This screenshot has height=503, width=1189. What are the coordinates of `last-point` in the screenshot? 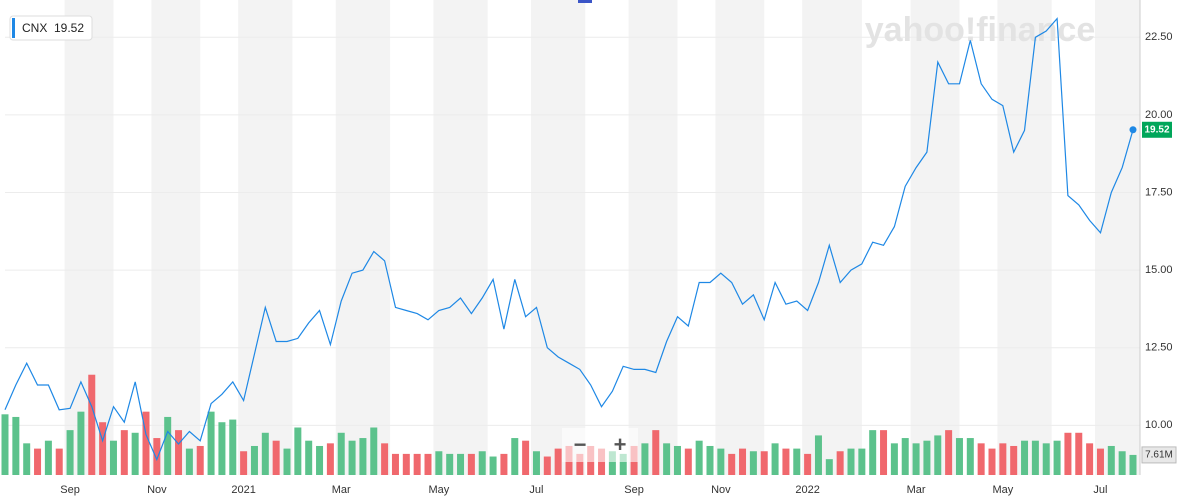 It's located at (1133, 130).